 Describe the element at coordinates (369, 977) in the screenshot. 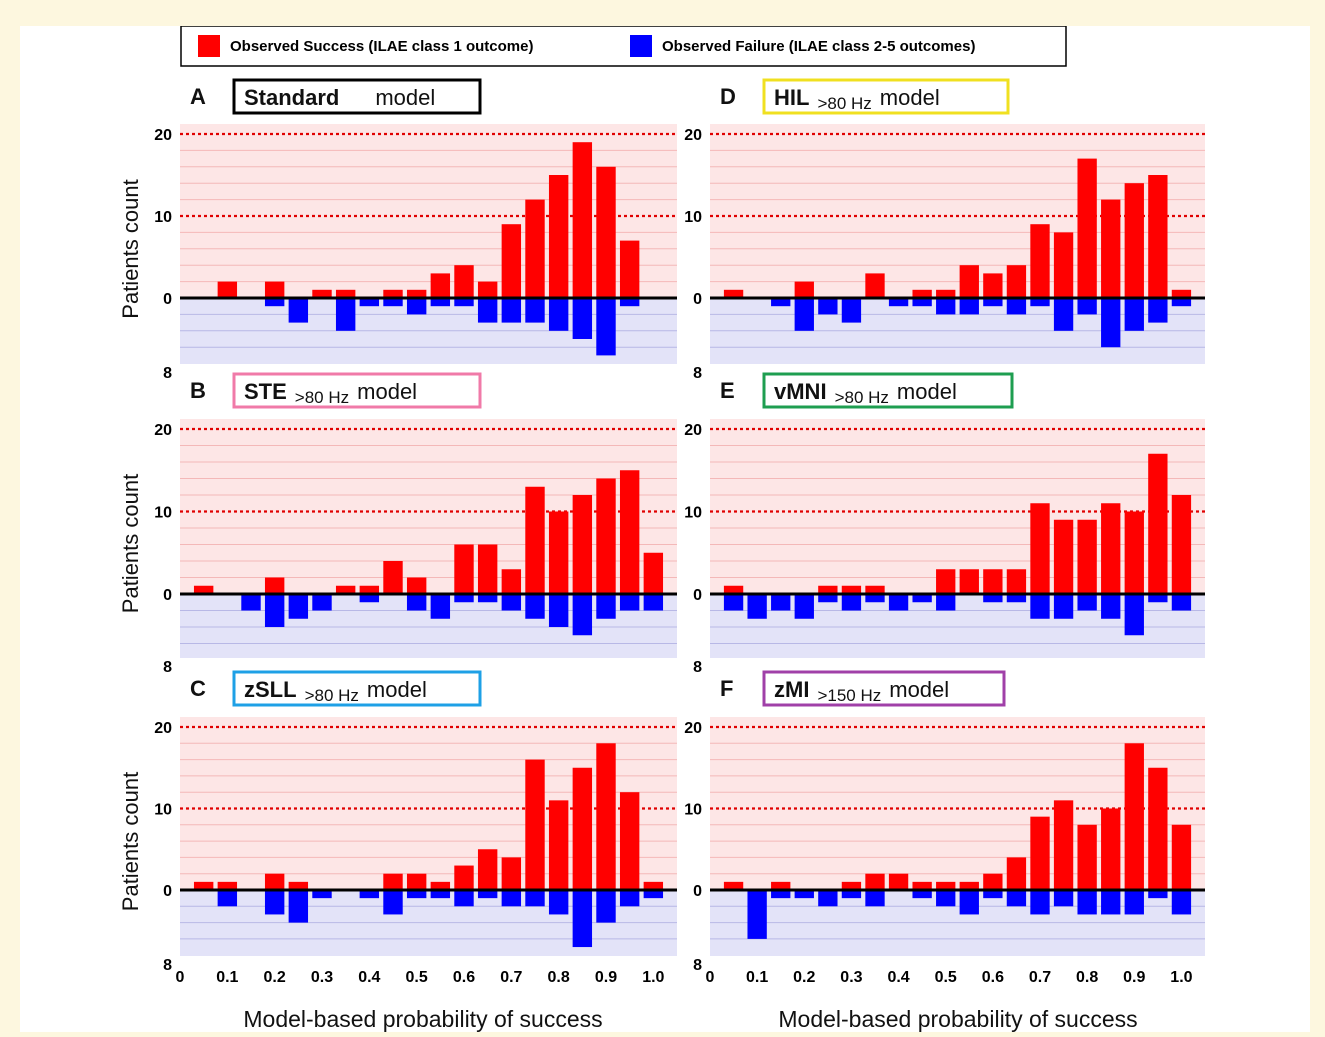

I see `x-tick-label: 0.4` at that location.